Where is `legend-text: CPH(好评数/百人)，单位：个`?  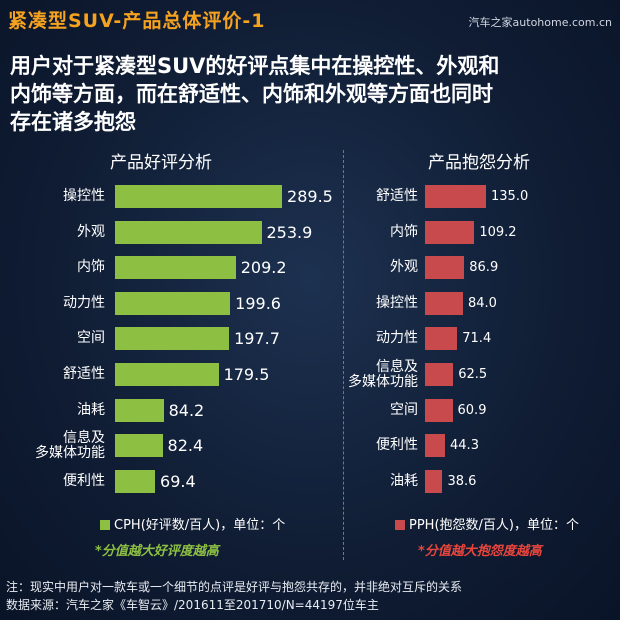
legend-text: CPH(好评数/百人)，单位：个 is located at coordinates (200, 525).